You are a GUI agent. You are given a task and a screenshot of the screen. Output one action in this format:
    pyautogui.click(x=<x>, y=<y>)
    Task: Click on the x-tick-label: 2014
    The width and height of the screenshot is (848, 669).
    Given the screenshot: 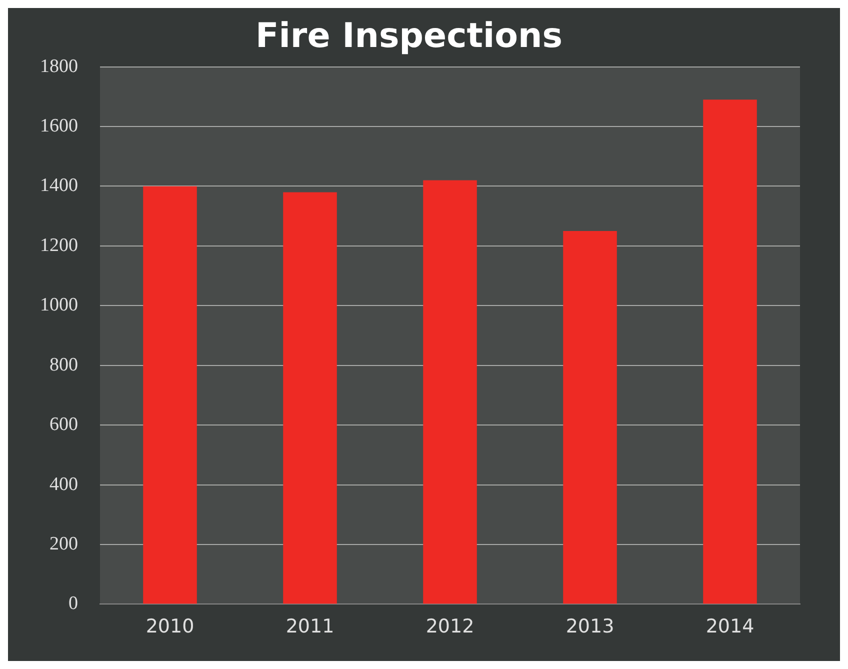 What is the action you would take?
    pyautogui.click(x=730, y=627)
    